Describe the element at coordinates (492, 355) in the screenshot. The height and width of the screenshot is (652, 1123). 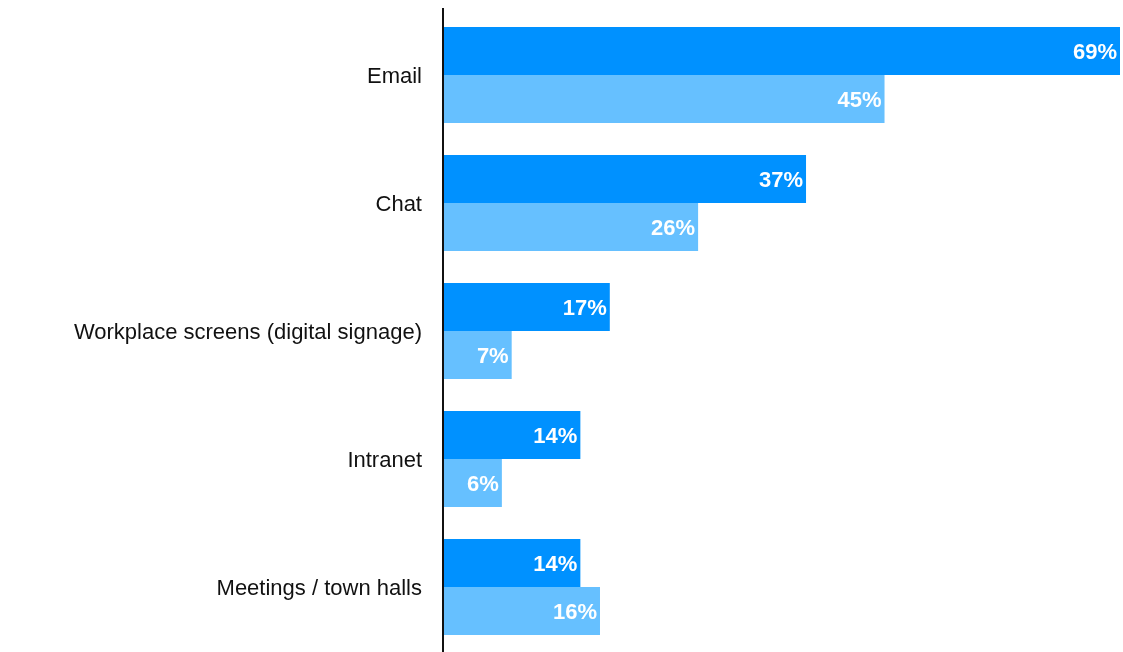
I see `data-label: 7%` at that location.